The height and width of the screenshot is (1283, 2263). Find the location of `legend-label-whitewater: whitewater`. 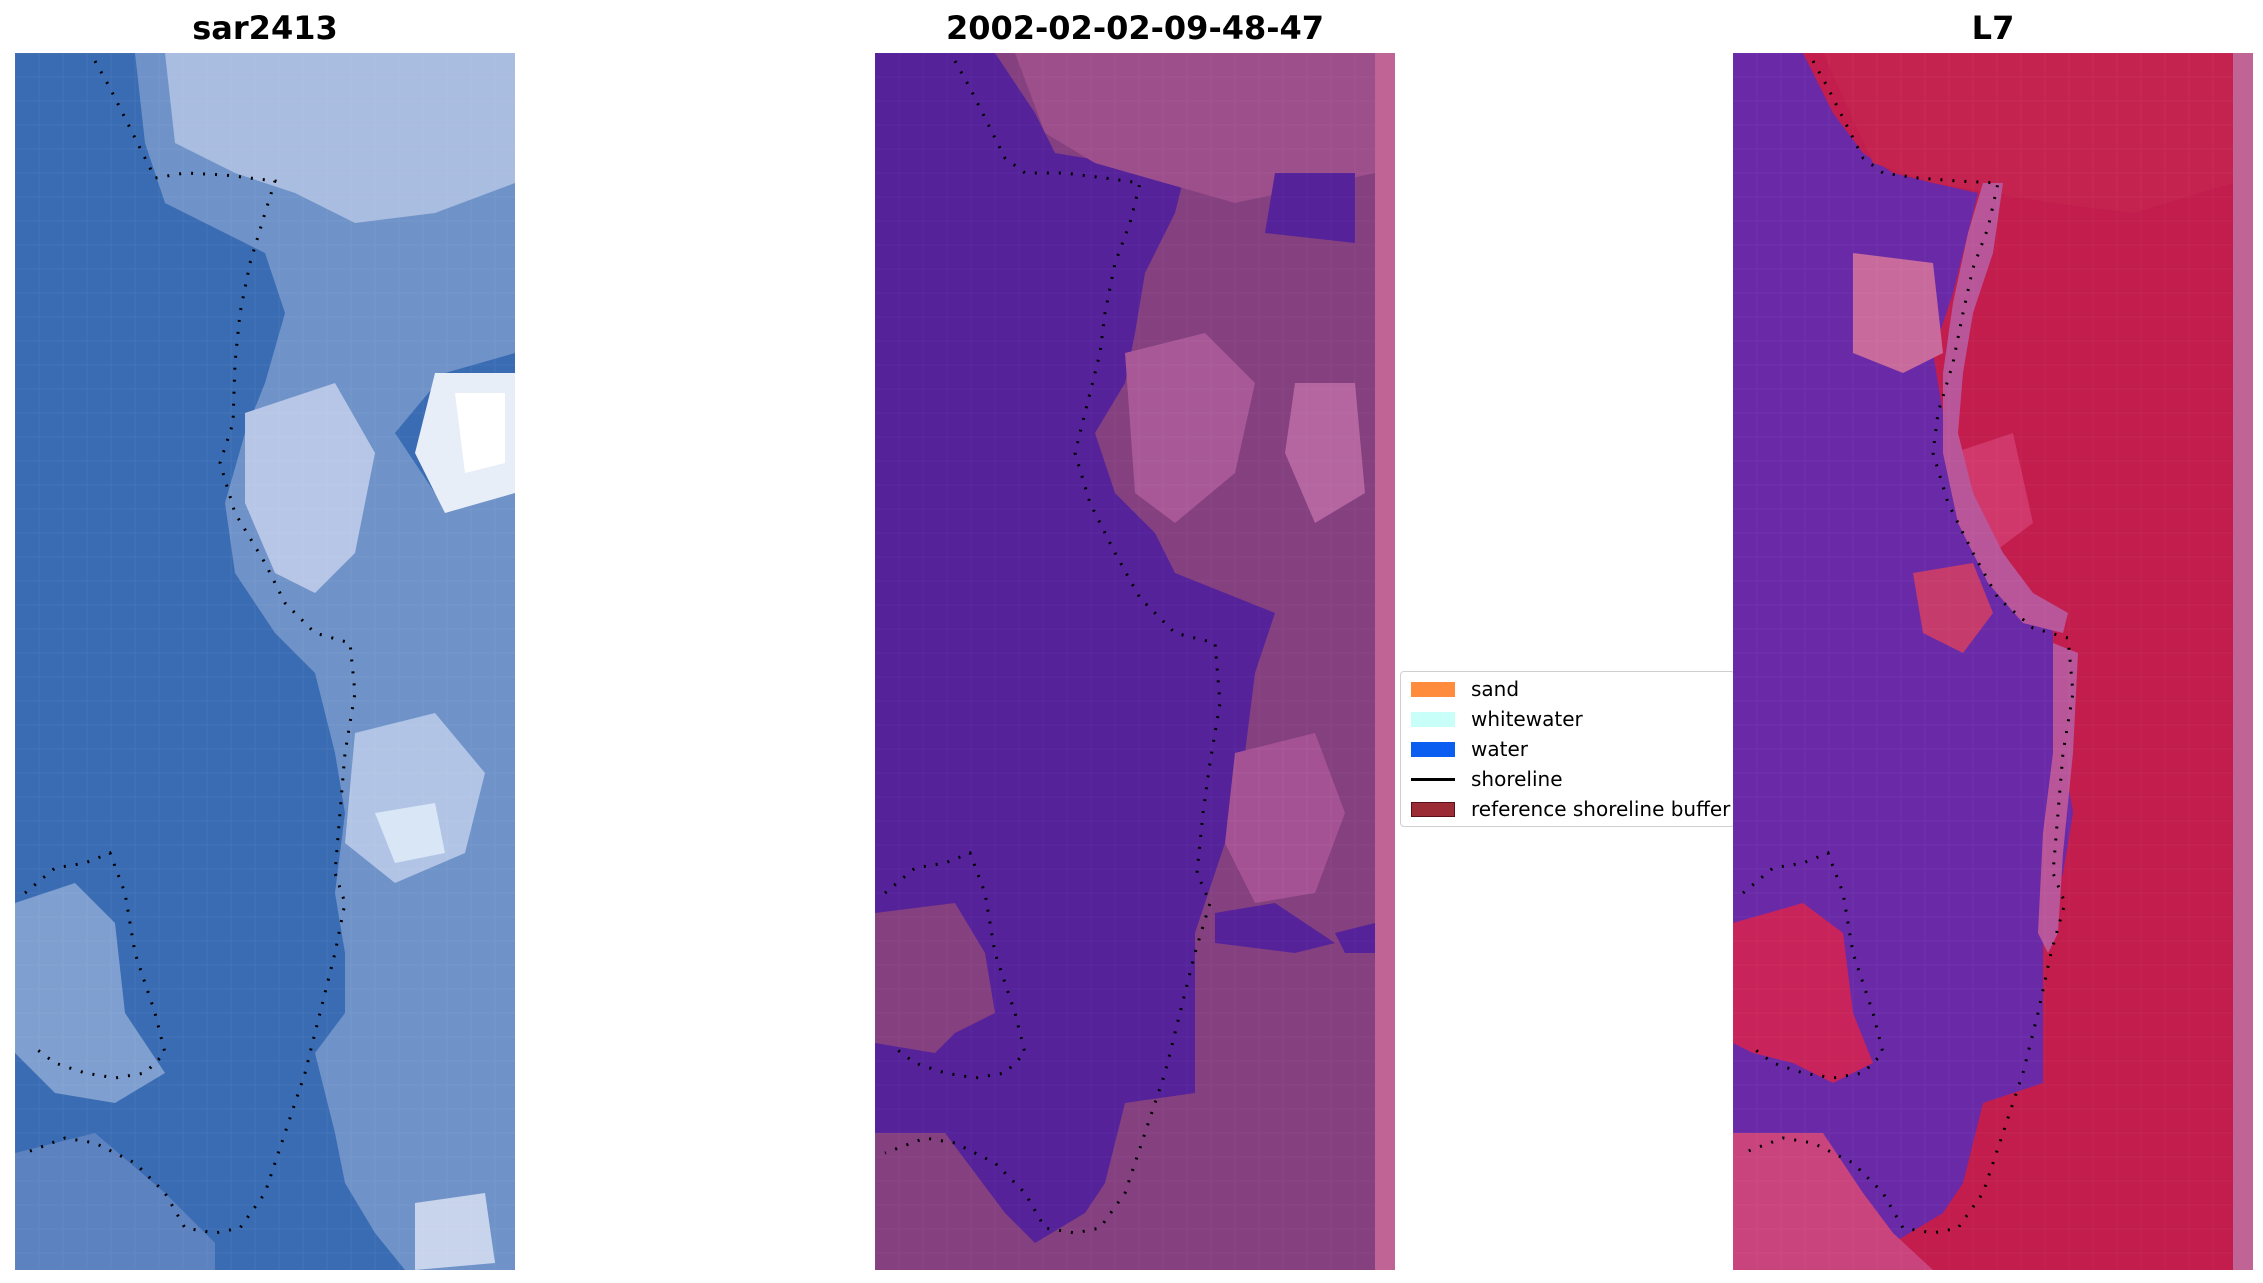

legend-label-whitewater: whitewater is located at coordinates (1527, 719).